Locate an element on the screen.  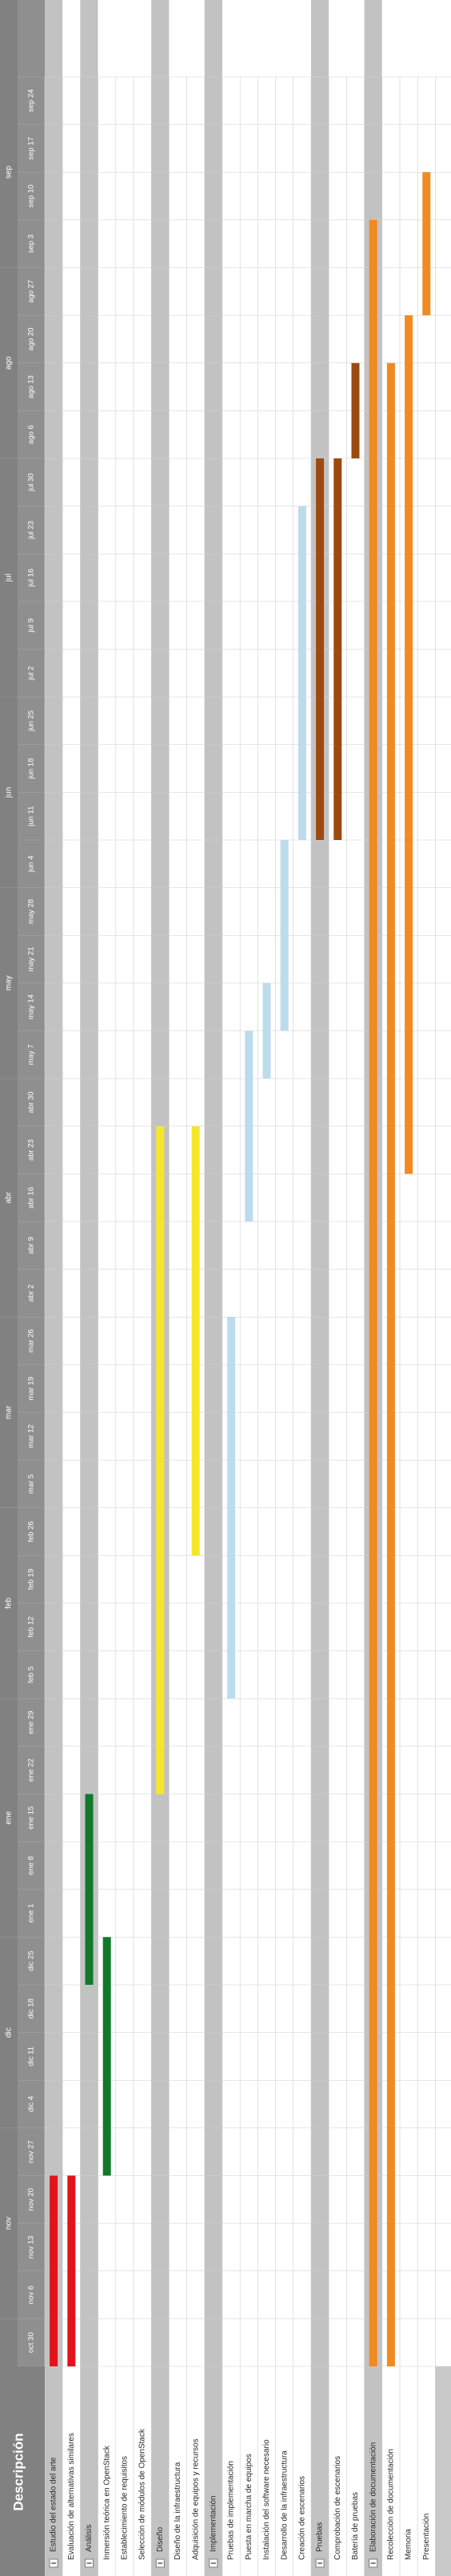
week-label: jul 23 is located at coordinates (31, 530).